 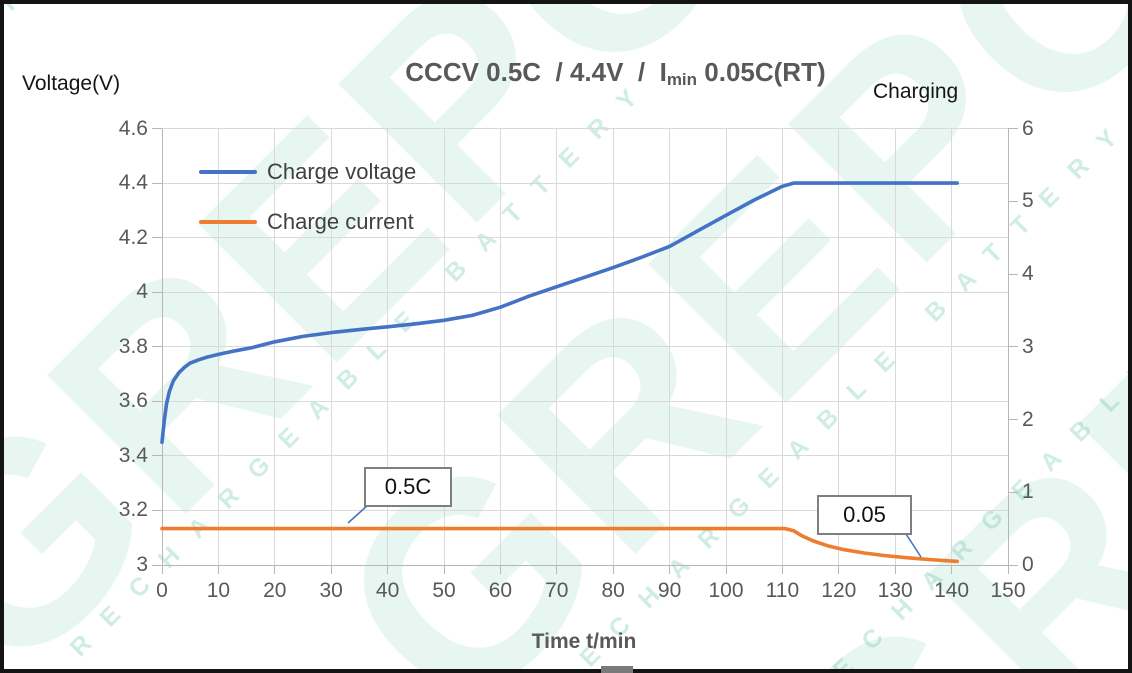 I want to click on charge-current-curve, so click(x=559, y=545).